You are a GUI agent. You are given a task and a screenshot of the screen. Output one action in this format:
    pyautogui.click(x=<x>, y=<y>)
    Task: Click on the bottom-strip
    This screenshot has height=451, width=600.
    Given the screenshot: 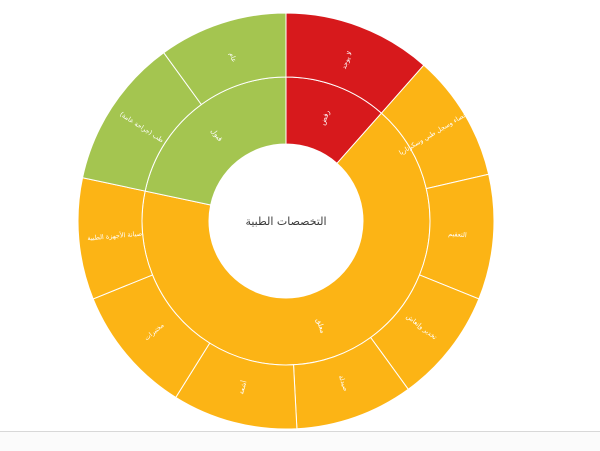 What is the action you would take?
    pyautogui.click(x=300, y=441)
    